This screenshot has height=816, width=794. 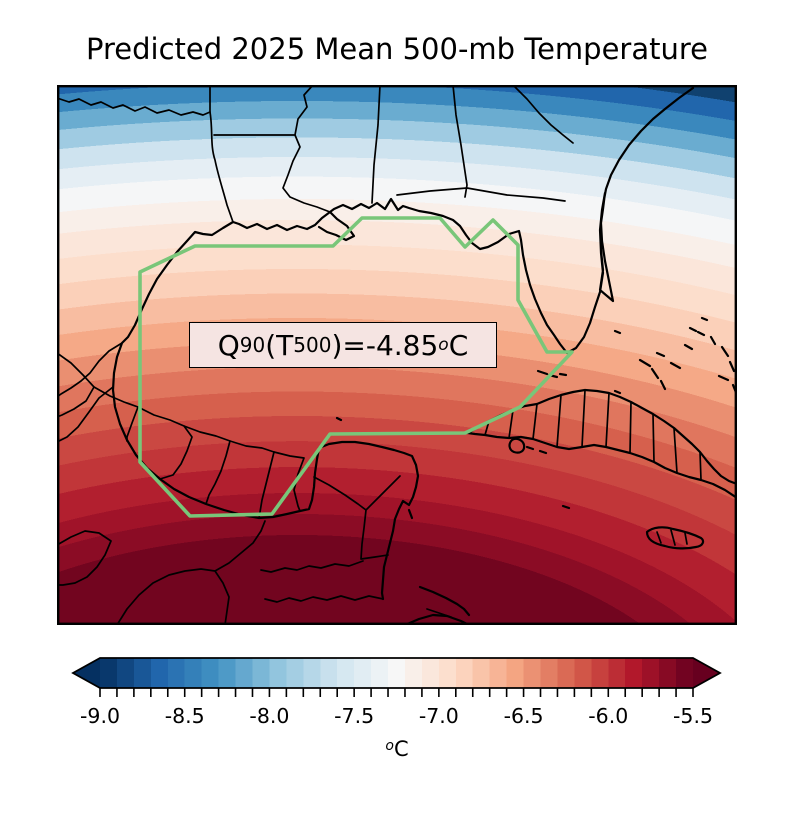 I want to click on annotation-text: C, so click(x=458, y=345).